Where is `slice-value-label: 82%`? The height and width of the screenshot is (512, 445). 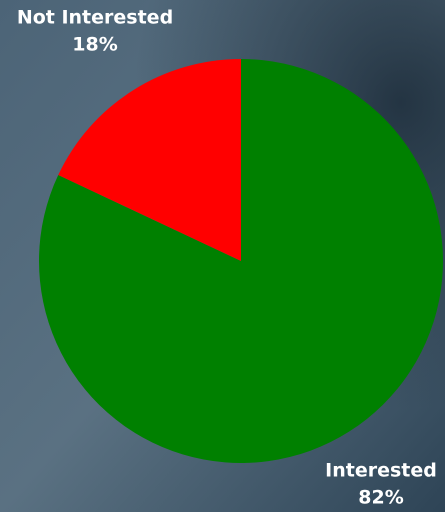
slice-value-label: 82% is located at coordinates (380, 498).